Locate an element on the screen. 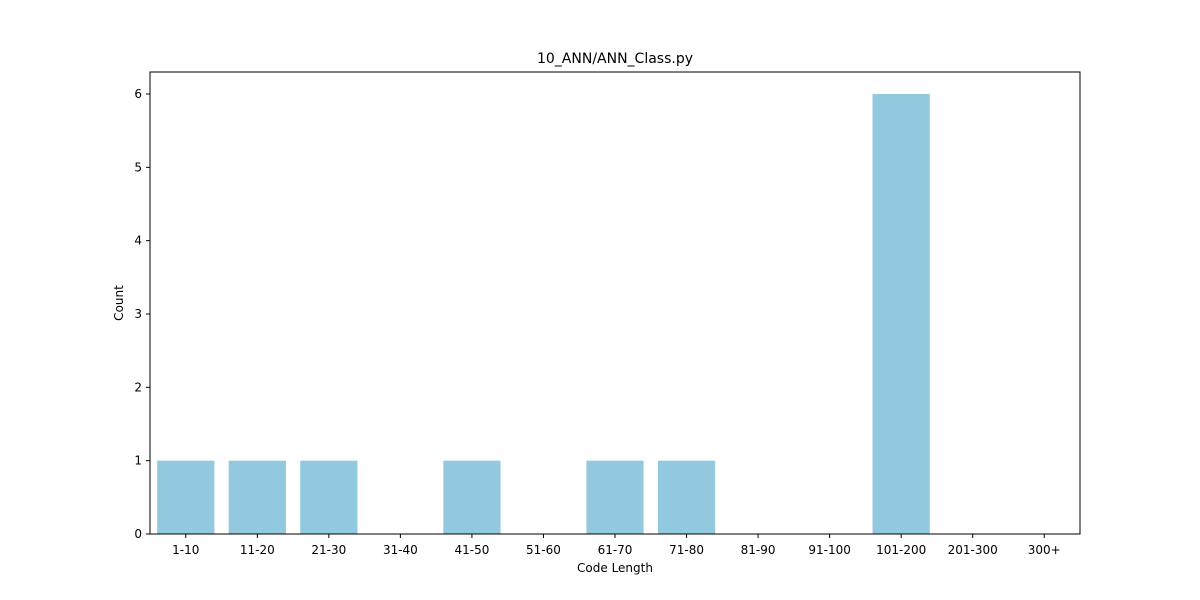 The height and width of the screenshot is (600, 1200). chart-title: 10_ANN/ANN_Class.py is located at coordinates (615, 59).